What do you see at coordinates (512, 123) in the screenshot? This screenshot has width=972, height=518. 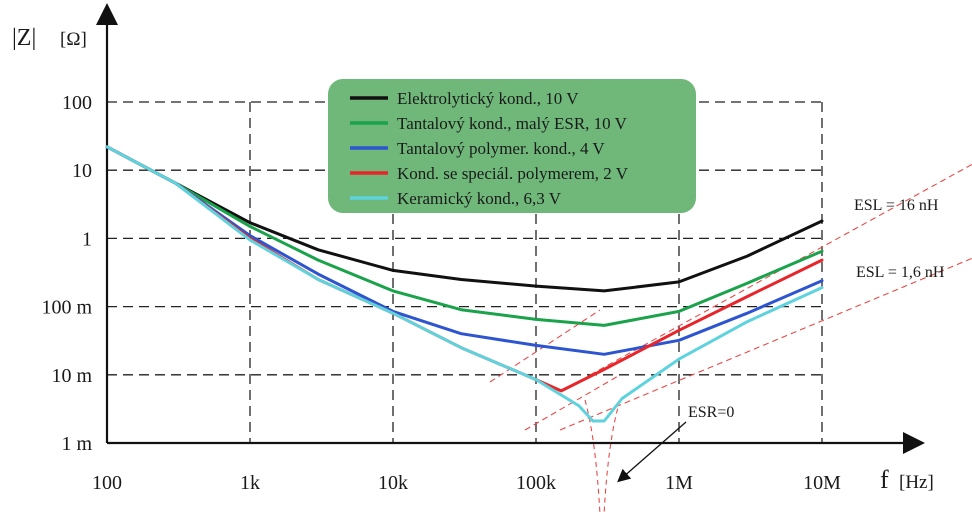 I see `legend-label: Tantalový kond., malý ESR, 10 V` at bounding box center [512, 123].